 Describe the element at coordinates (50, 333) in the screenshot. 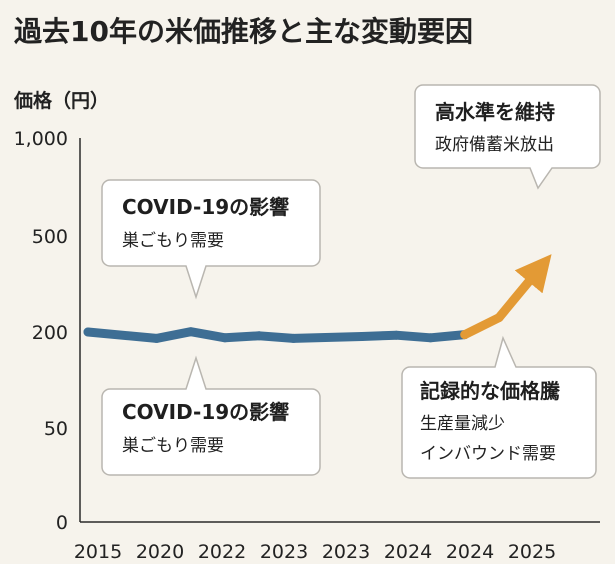

I see `y-tick-label: 200` at that location.